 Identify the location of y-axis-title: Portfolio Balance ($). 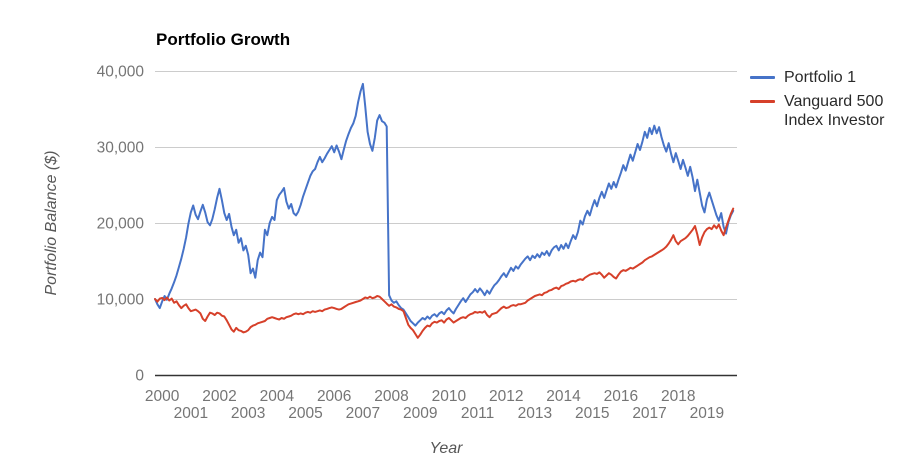
(51, 223).